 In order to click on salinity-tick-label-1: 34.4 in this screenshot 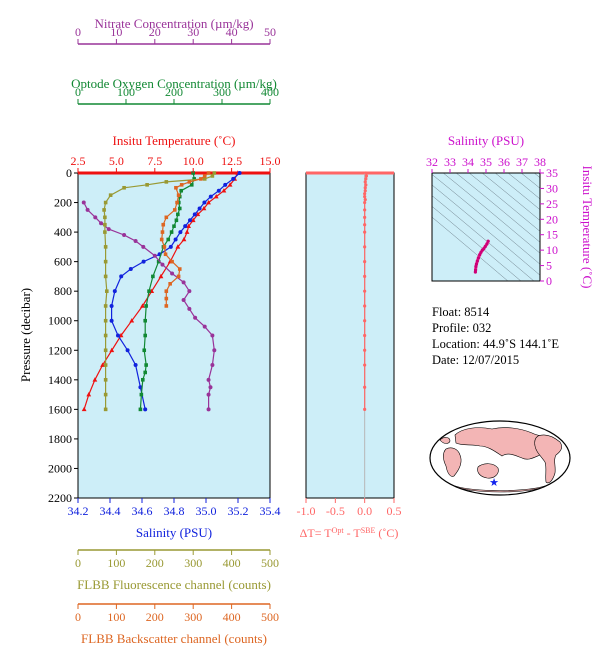, I will do `click(110, 511)`.